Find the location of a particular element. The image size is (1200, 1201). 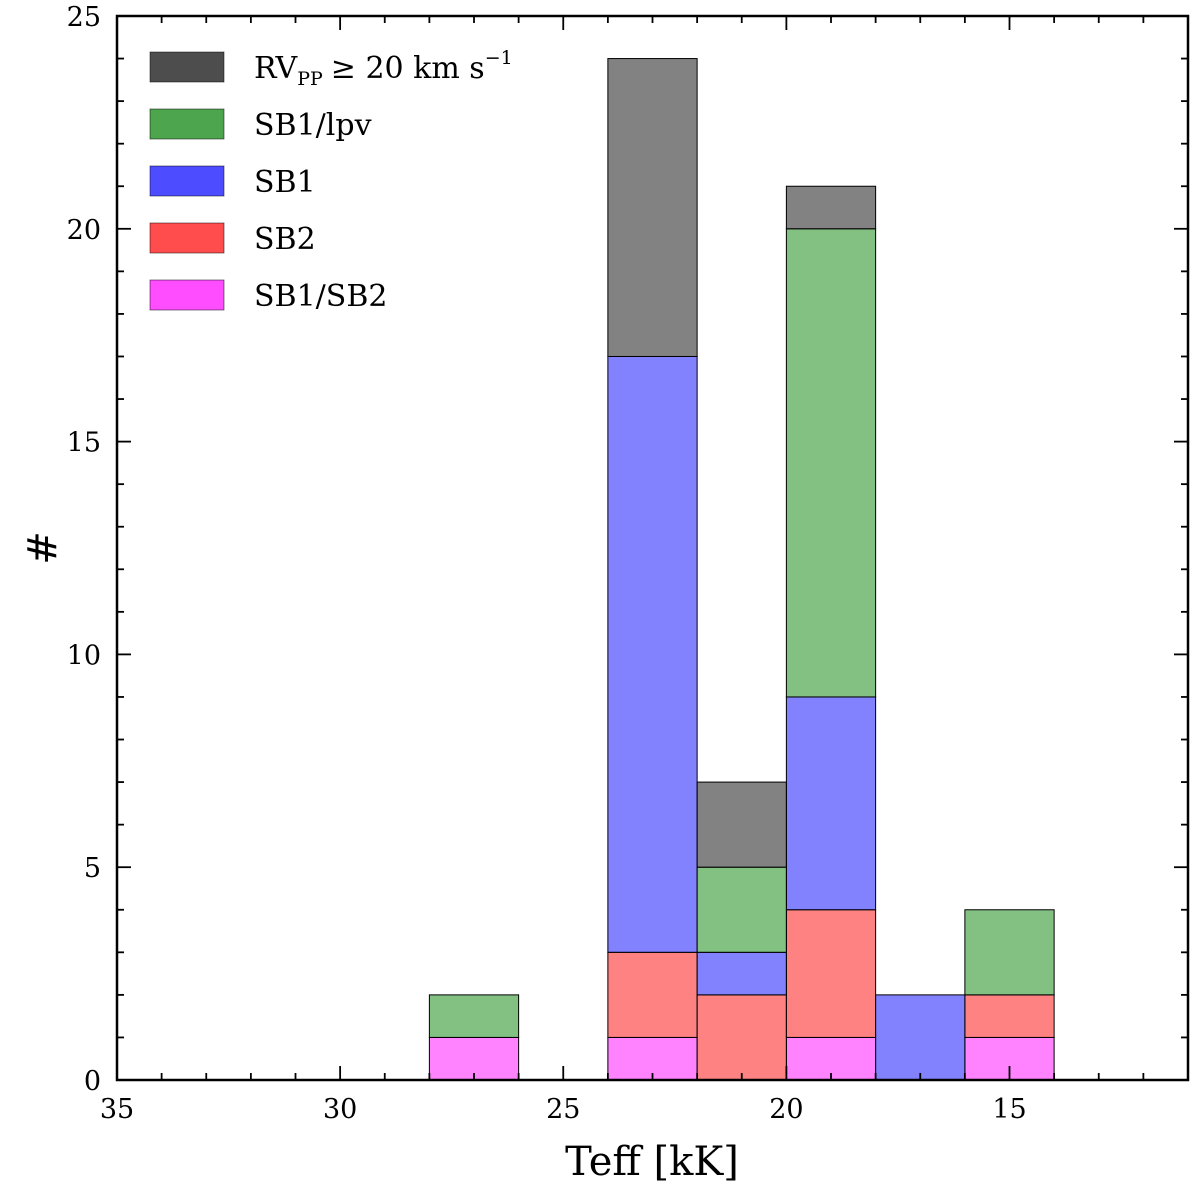

x-axis-label: Teff [kK] is located at coordinates (652, 1162).